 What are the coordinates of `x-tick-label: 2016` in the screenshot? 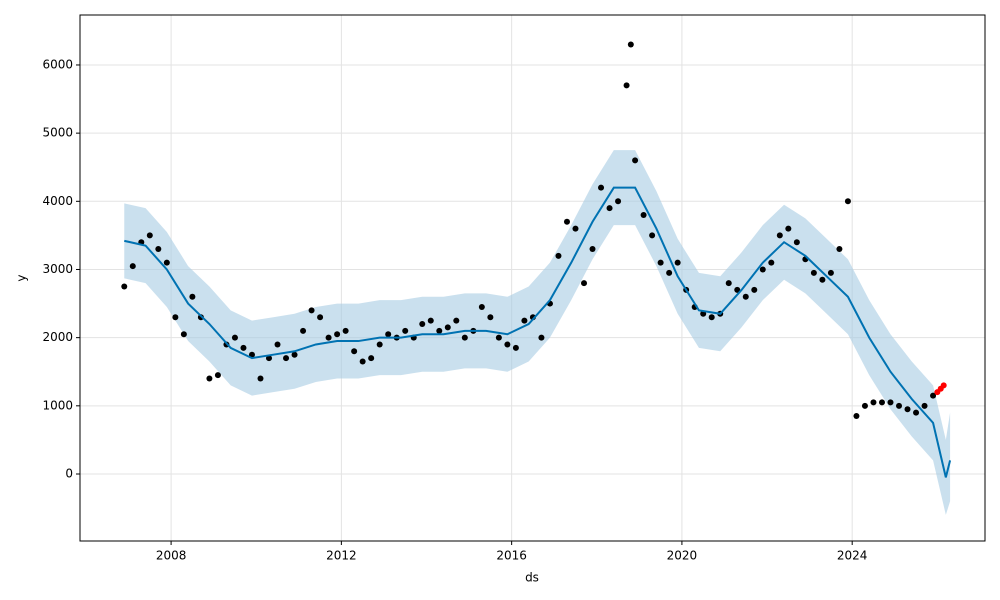 It's located at (511, 556).